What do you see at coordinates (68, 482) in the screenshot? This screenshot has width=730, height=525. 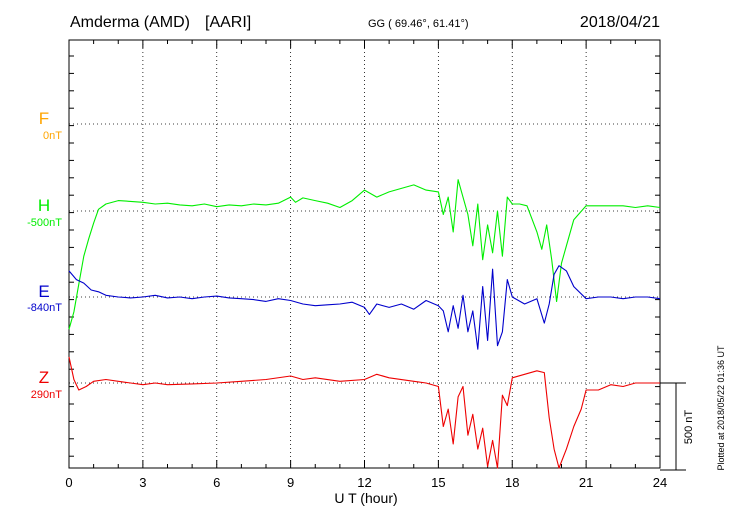 I see `x-tick-label: 0` at bounding box center [68, 482].